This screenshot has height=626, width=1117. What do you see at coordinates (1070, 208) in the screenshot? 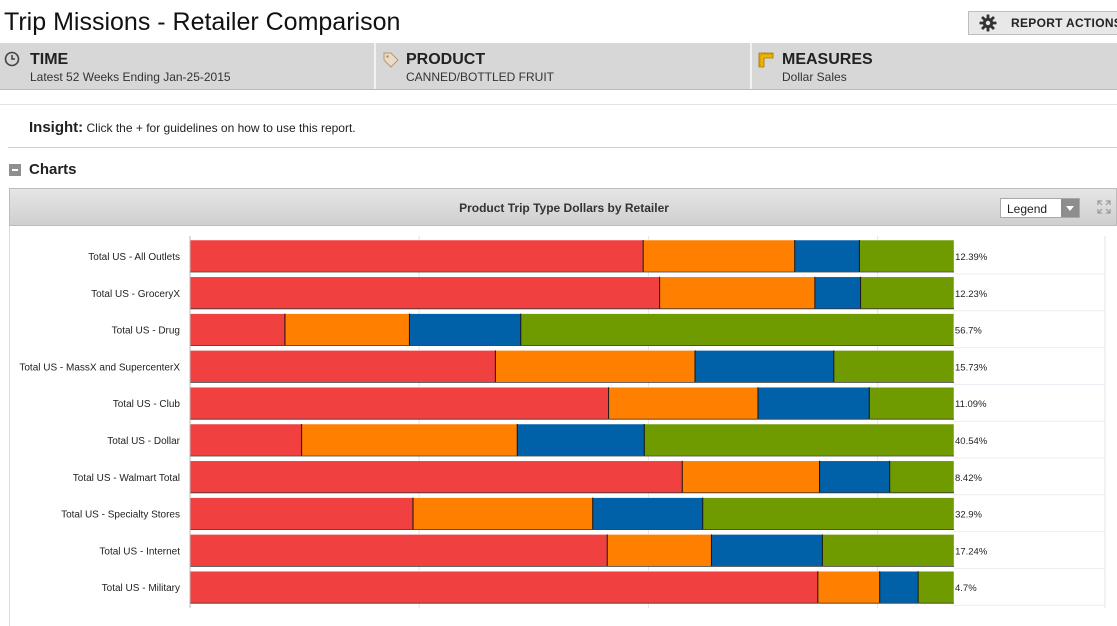
I see `chevron-down-icon` at bounding box center [1070, 208].